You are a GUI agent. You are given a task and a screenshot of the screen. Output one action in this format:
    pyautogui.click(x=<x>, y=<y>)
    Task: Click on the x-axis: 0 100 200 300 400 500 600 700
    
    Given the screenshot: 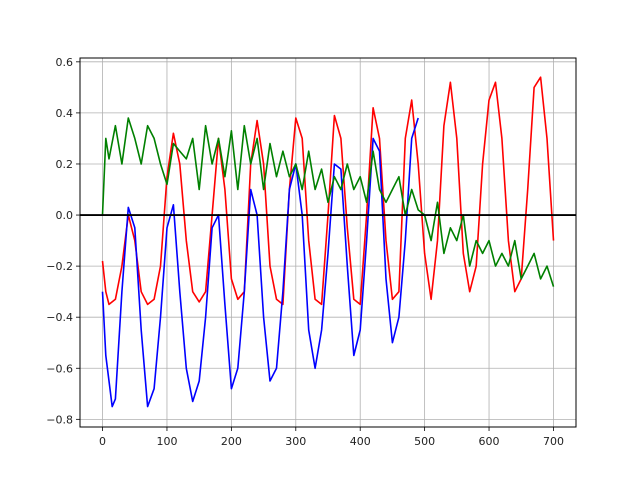 What is the action you would take?
    pyautogui.click(x=331, y=437)
    